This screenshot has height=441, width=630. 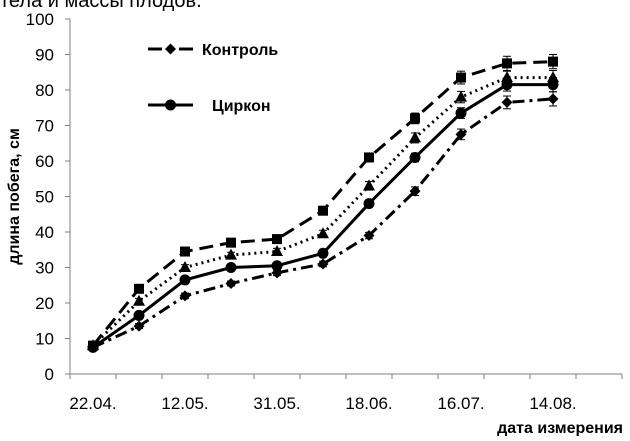 What do you see at coordinates (552, 403) in the screenshot?
I see `x-tick-label: 14.08.` at bounding box center [552, 403].